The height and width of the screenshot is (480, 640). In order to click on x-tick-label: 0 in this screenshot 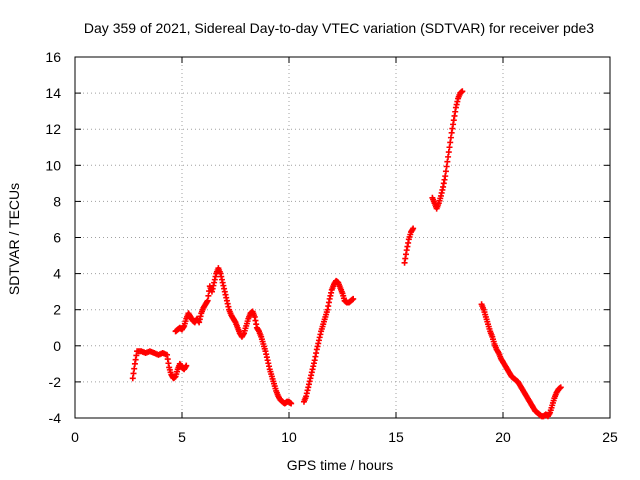, I will do `click(75, 437)`.